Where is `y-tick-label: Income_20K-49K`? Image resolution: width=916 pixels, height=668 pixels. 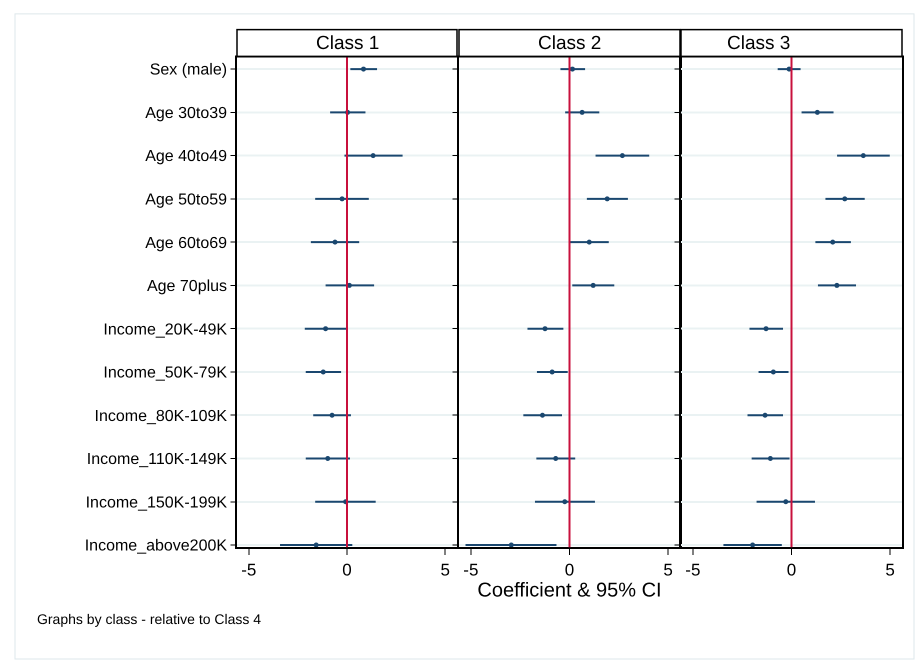
y-tick-label: Income_20K-49K is located at coordinates (165, 329).